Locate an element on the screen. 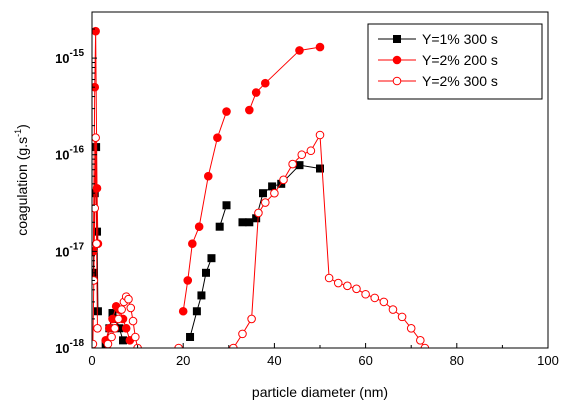 The height and width of the screenshot is (404, 562). y-axis-title-close: ) is located at coordinates (22, 126).